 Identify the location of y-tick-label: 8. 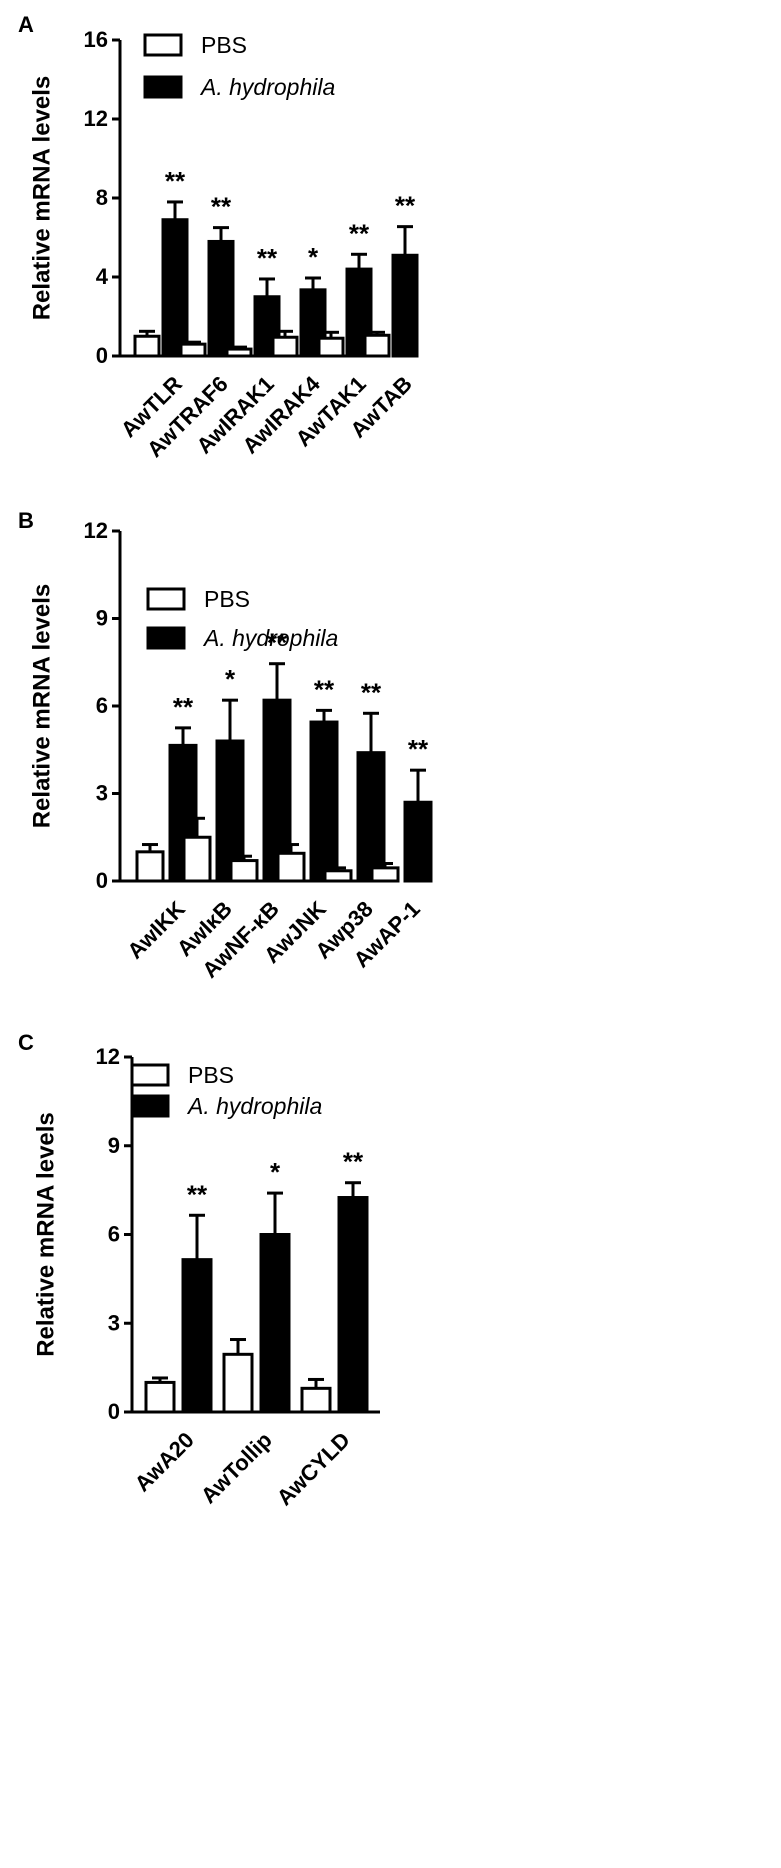
(102, 197).